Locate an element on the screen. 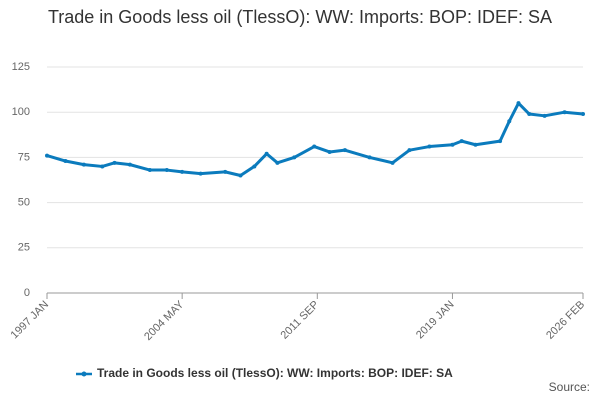  y-tick-label: 25 is located at coordinates (24, 248).